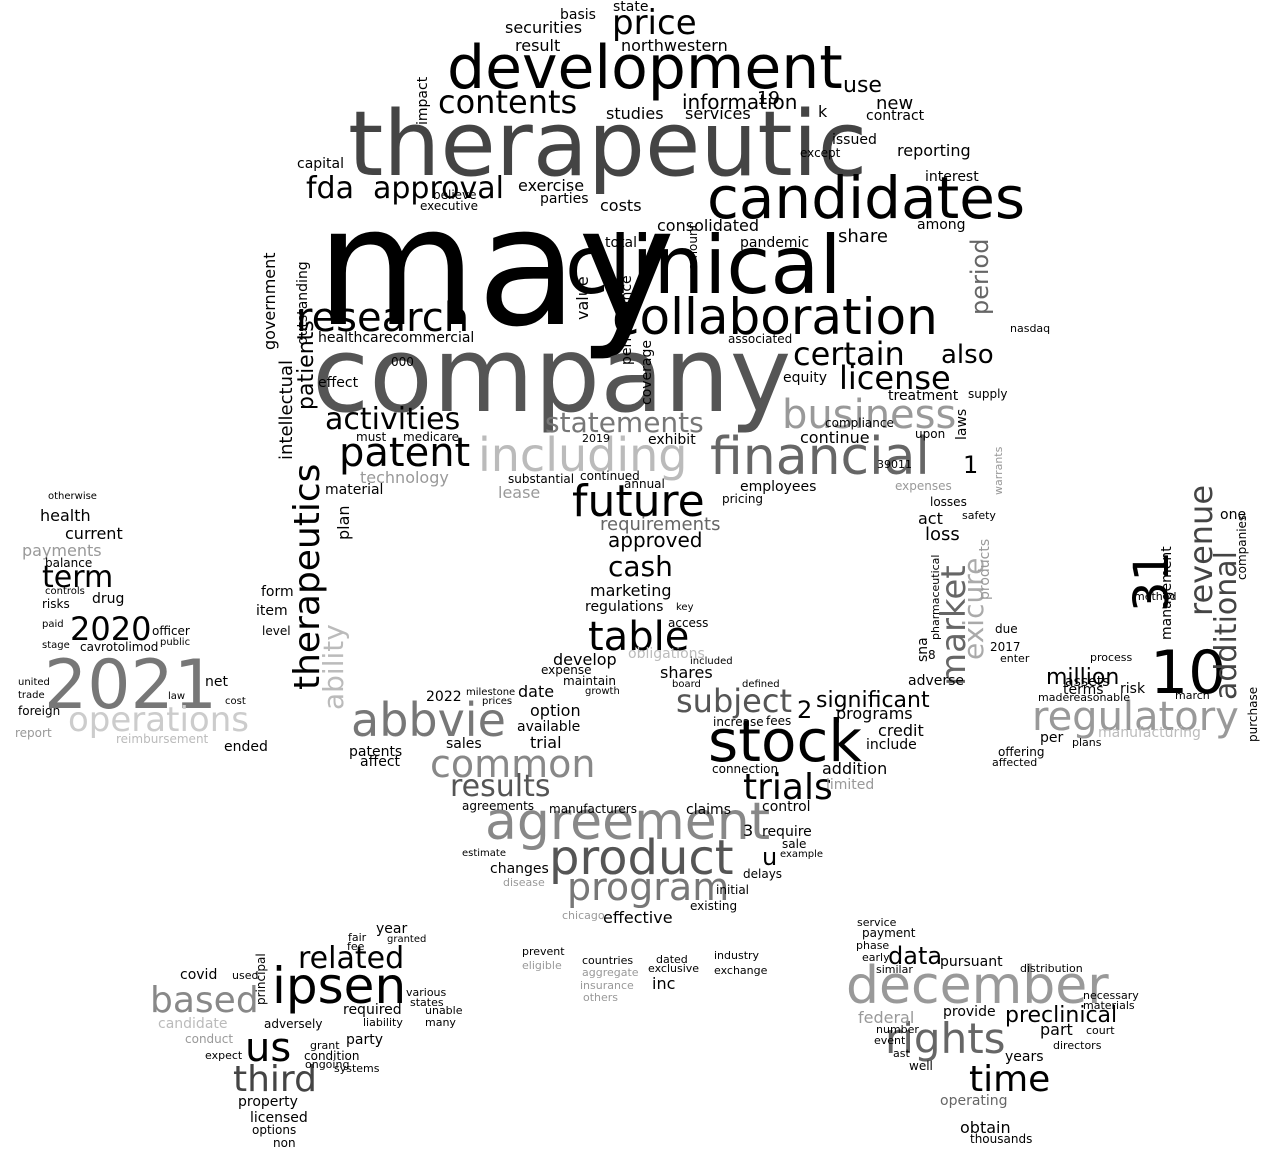 Image resolution: width=1280 pixels, height=1160 pixels. I want to click on word: information, so click(740, 102).